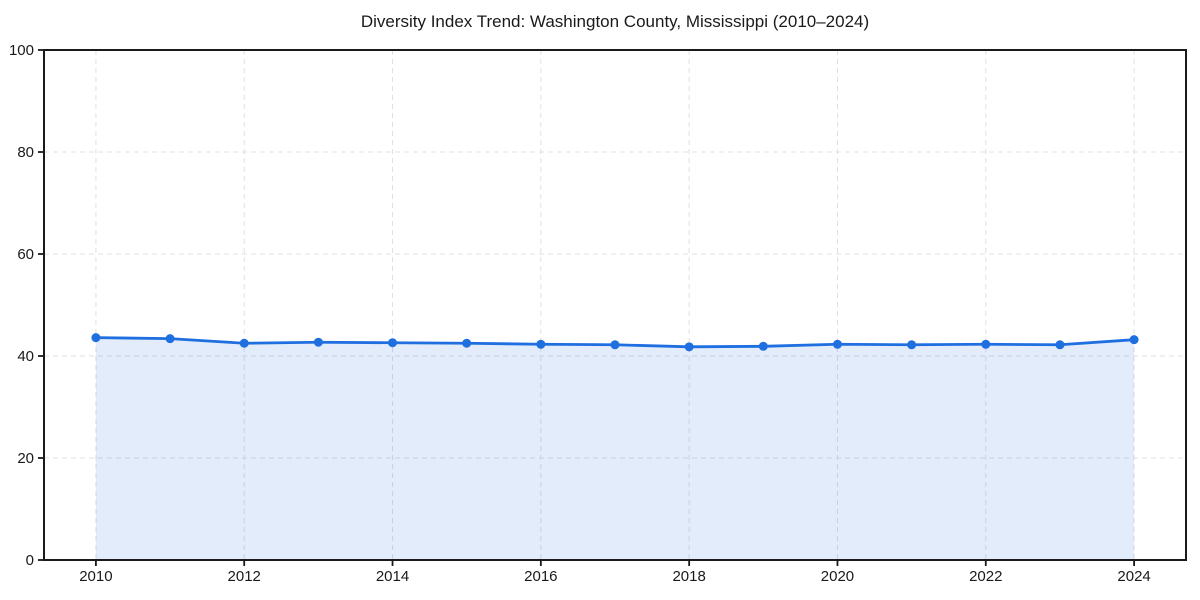 The height and width of the screenshot is (600, 1200). What do you see at coordinates (95, 576) in the screenshot?
I see `x-tick-label: 2010` at bounding box center [95, 576].